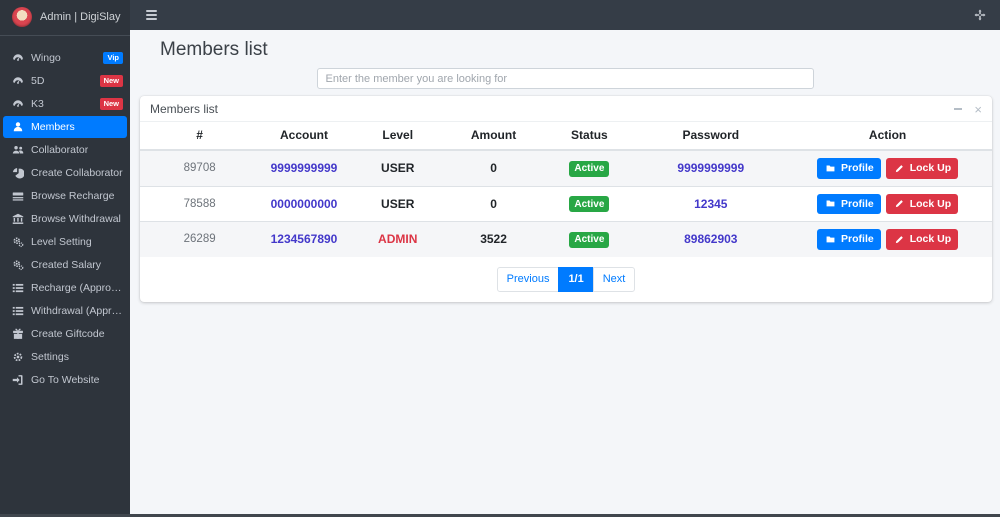  I want to click on sidebar-item-go-to-website: Go To Website, so click(65, 380).